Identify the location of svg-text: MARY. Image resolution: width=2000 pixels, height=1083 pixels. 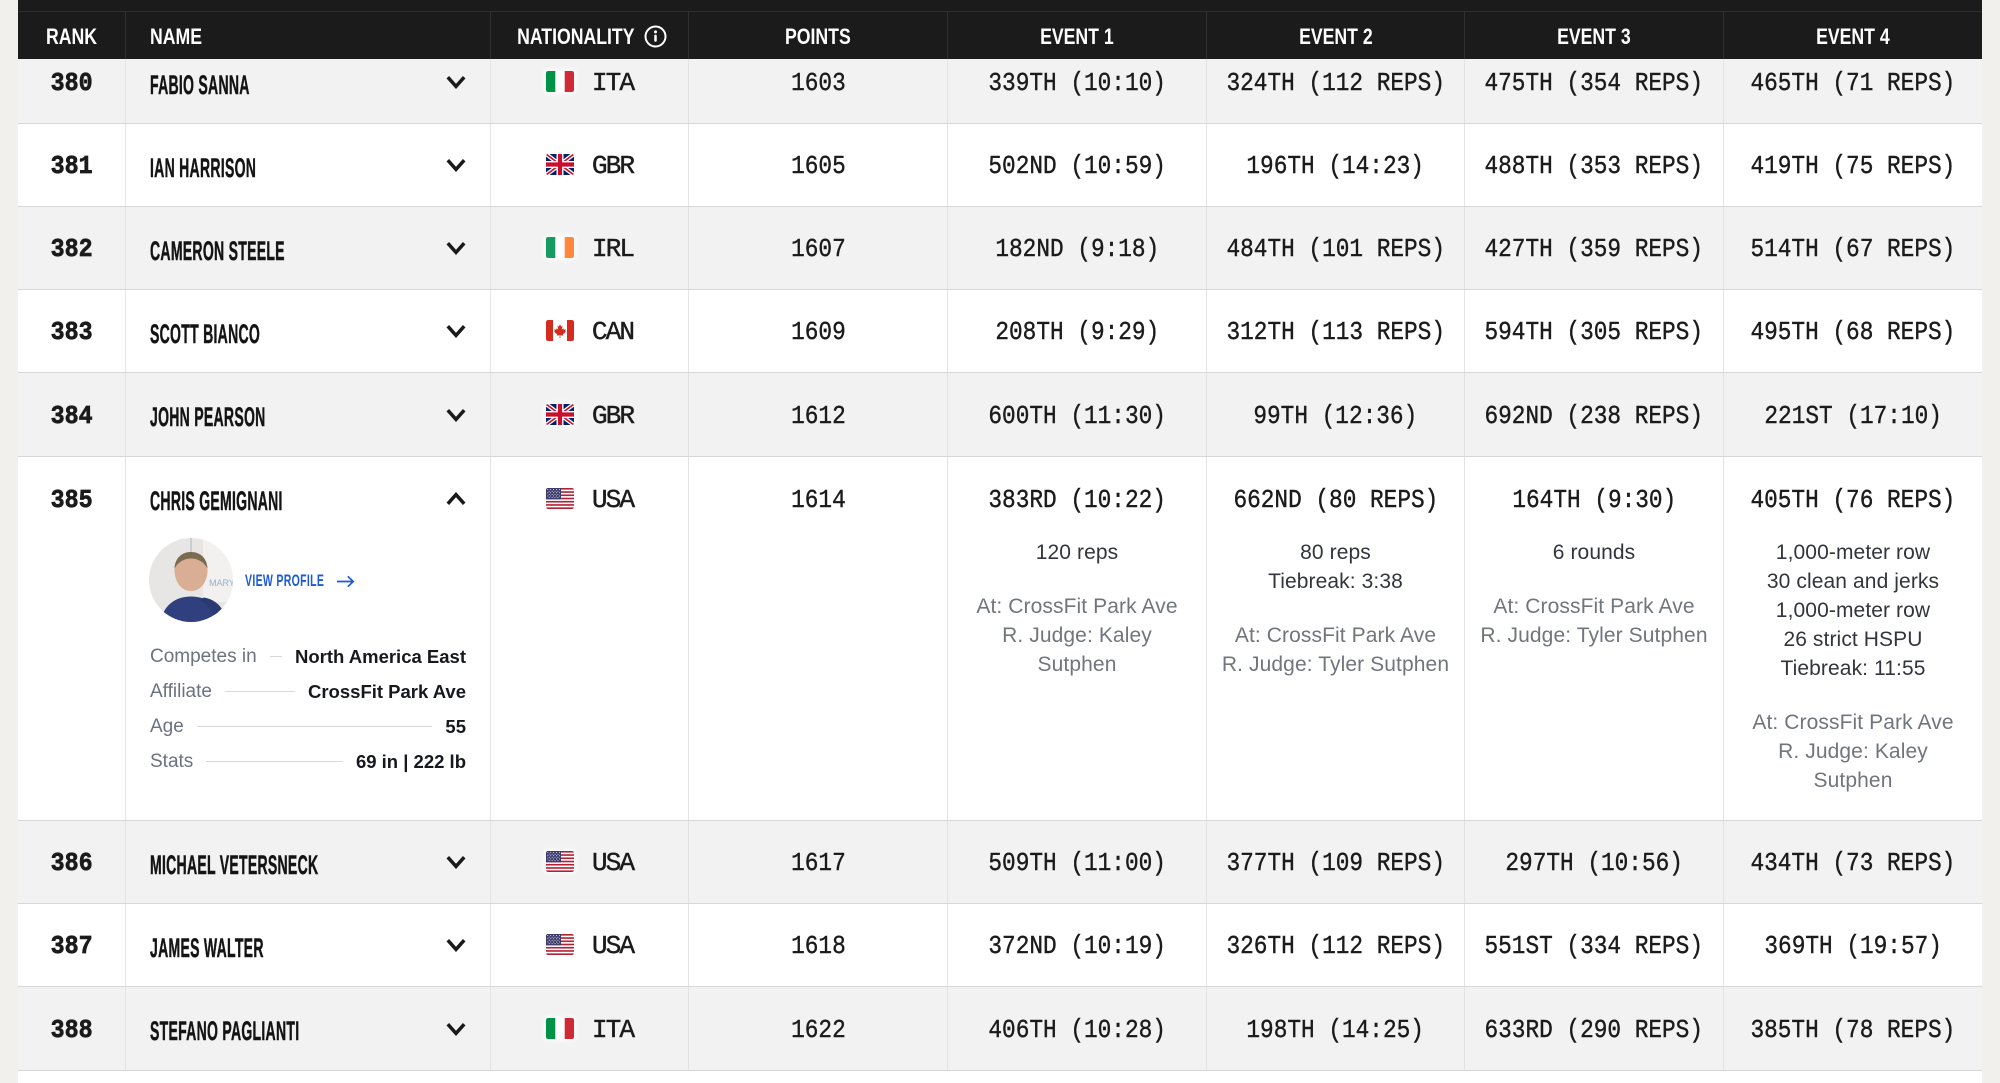
(221, 583).